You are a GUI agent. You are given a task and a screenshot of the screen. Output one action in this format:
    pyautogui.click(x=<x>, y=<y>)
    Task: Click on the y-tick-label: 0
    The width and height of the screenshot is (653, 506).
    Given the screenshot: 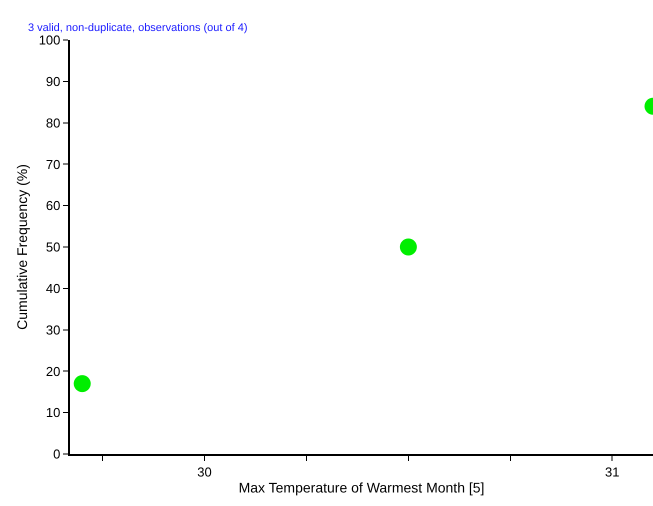 What is the action you would take?
    pyautogui.click(x=56, y=454)
    